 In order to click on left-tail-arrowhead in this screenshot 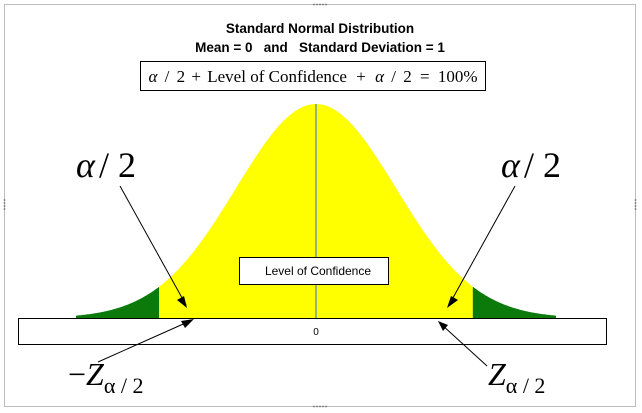, I will do `click(182, 302)`.